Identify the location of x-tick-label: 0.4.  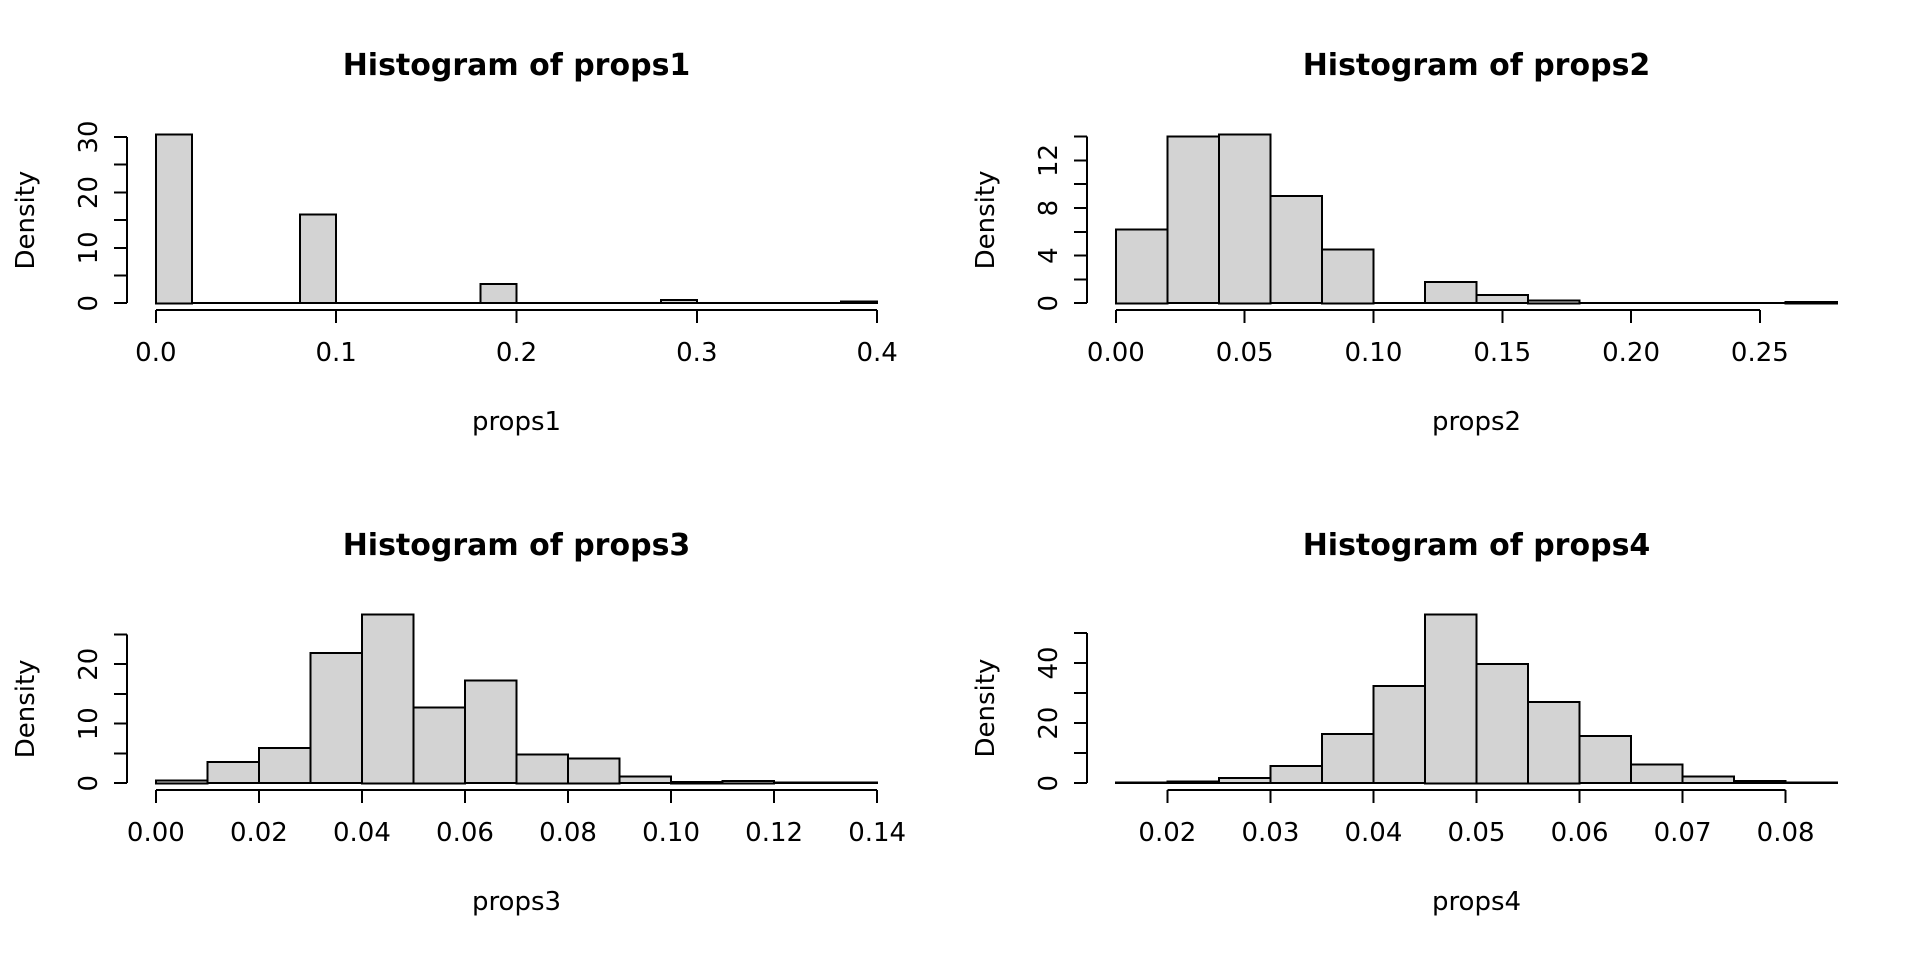
(876, 353).